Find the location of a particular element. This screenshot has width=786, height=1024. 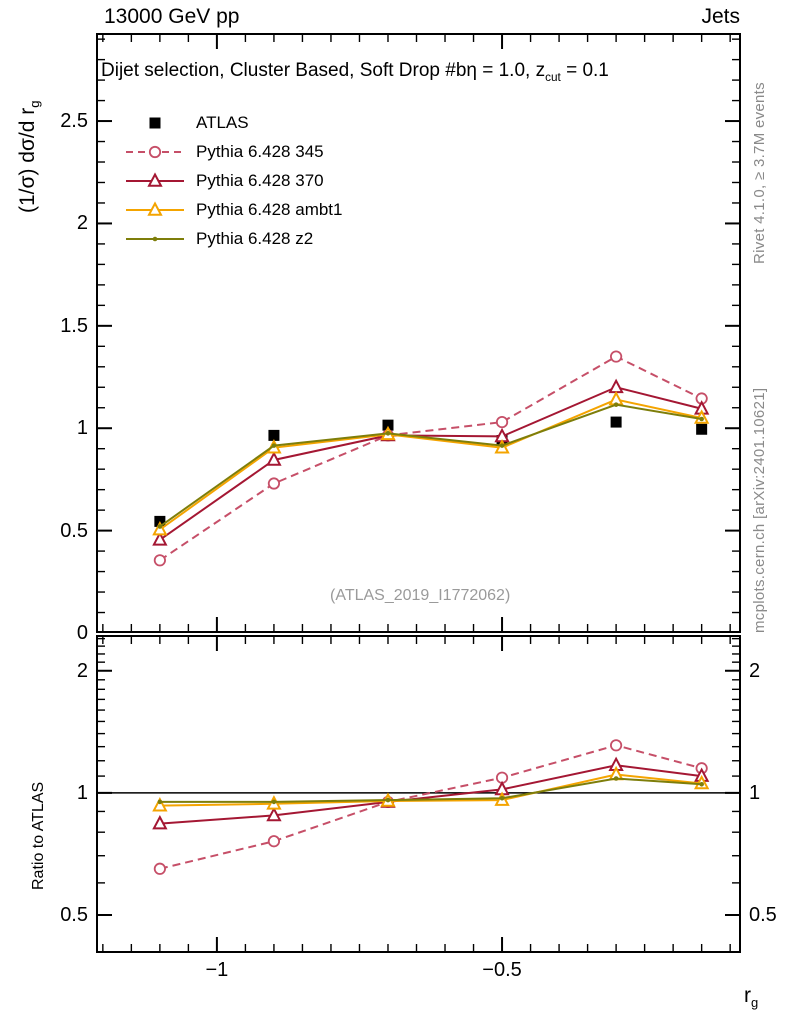

x-axis-label-text: r is located at coordinates (747, 995).